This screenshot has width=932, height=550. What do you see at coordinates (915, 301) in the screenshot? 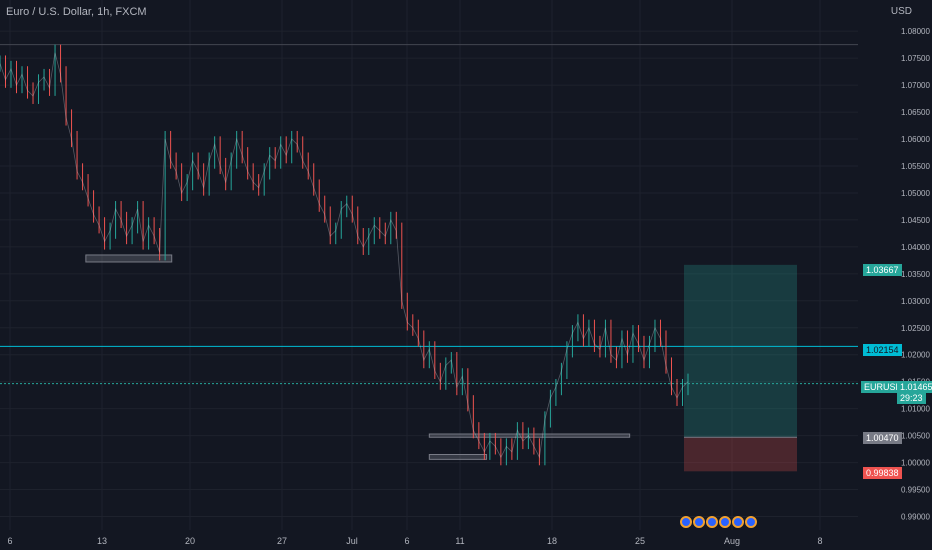
I see `y-tick-label: 1.03000` at bounding box center [915, 301].